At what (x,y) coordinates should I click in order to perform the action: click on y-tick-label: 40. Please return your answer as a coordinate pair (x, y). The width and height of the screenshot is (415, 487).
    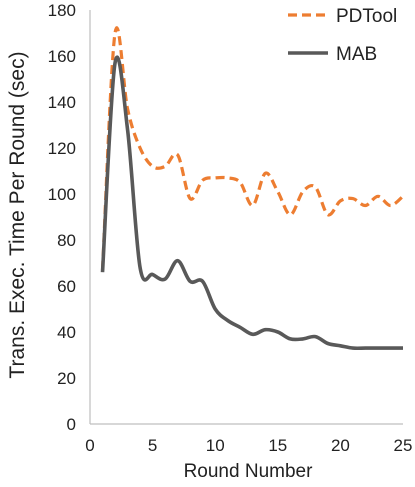
    Looking at the image, I should click on (66, 332).